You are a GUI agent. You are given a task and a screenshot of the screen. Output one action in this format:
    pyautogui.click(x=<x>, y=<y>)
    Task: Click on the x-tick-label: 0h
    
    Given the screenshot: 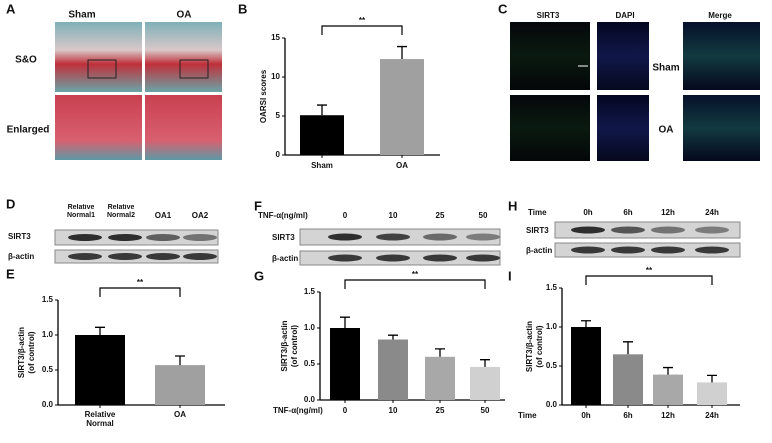 What is the action you would take?
    pyautogui.click(x=585, y=415)
    